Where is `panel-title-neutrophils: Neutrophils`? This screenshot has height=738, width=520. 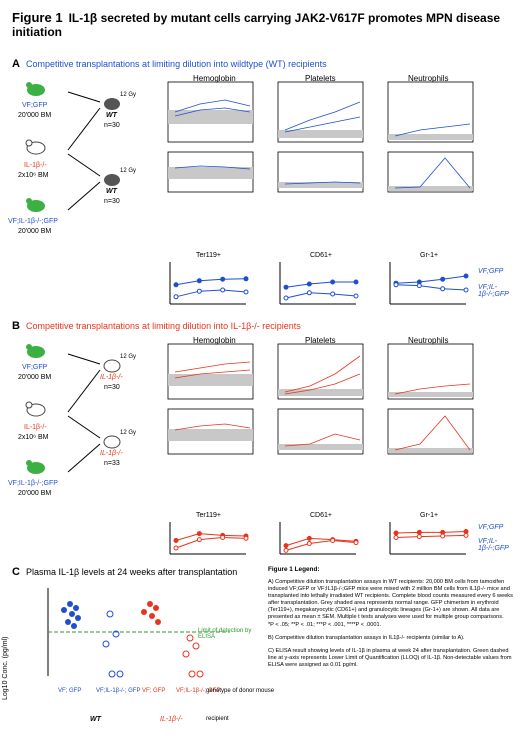
panel-title-neutrophils: Neutrophils is located at coordinates (428, 78).